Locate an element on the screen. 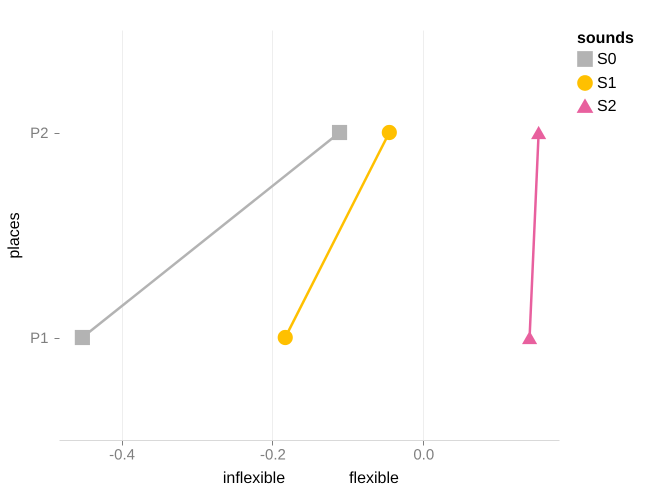 This screenshot has width=665, height=498. x-tick-label: 0.0 is located at coordinates (423, 455).